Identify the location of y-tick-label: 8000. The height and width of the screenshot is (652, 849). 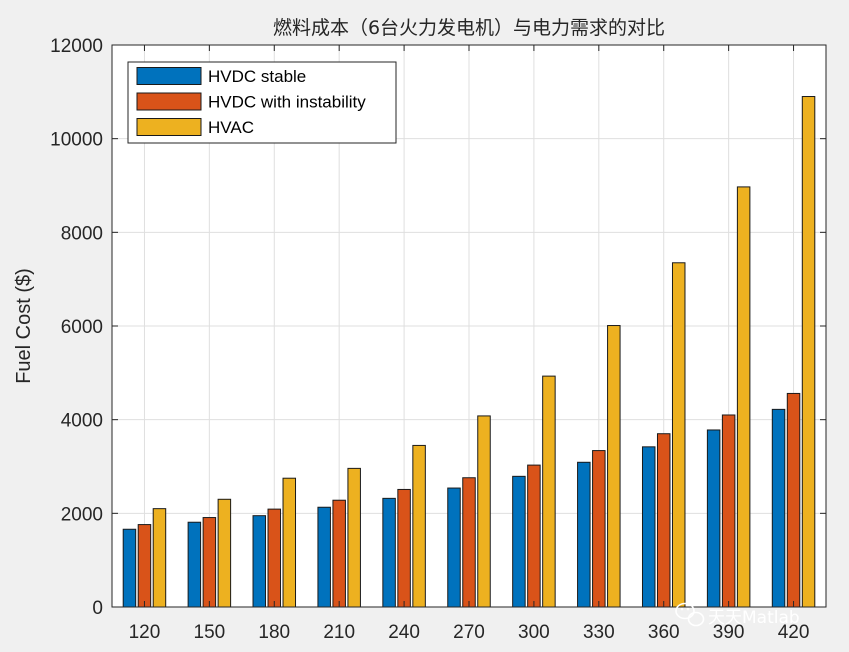
(82, 233).